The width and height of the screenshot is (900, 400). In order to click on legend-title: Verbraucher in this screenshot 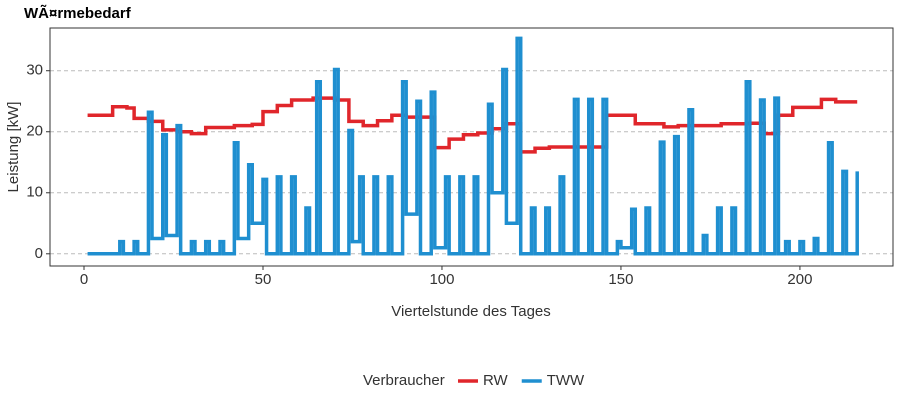, I will do `click(404, 380)`.